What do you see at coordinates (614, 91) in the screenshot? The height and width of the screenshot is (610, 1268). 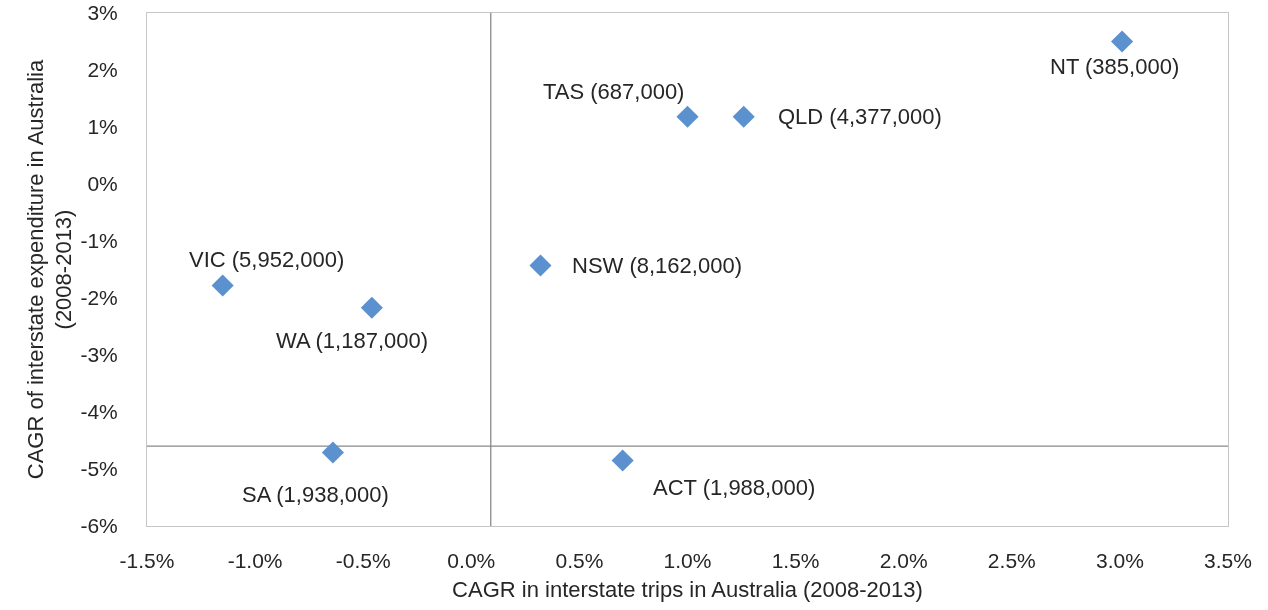 I see `annotation: TAS (687,000)` at bounding box center [614, 91].